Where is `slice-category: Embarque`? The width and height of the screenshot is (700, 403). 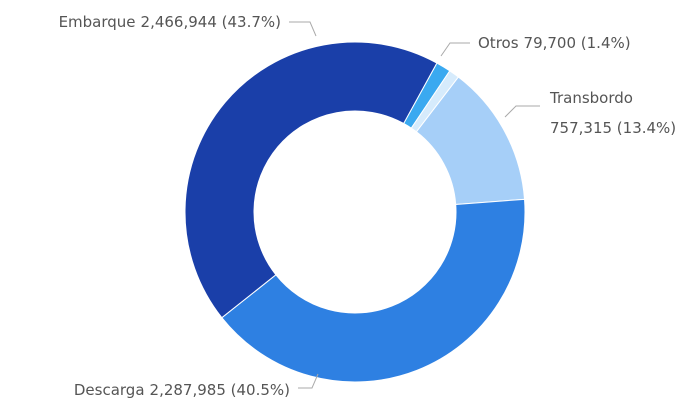
slice-category: Embarque is located at coordinates (97, 22).